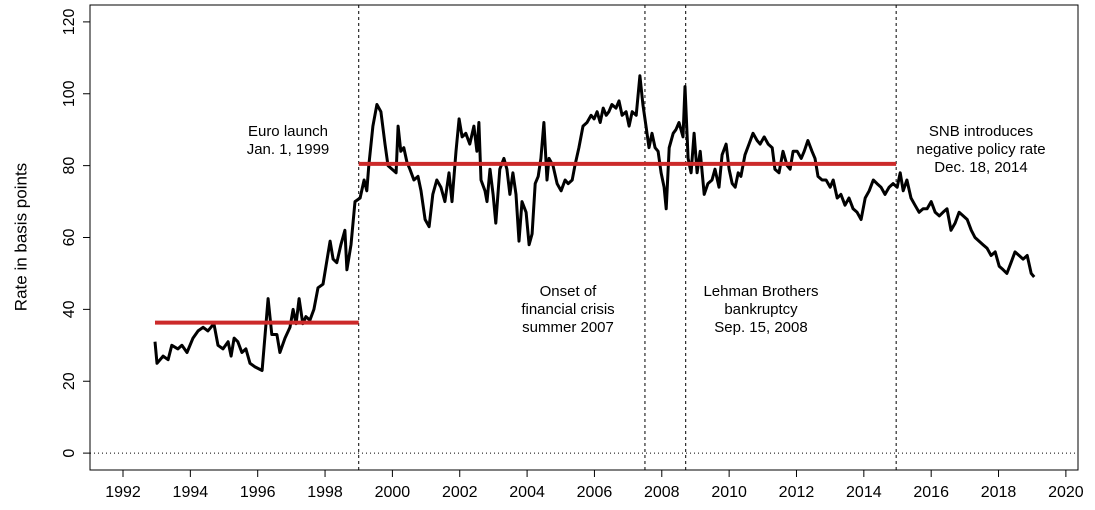  I want to click on y-tick-label: 80, so click(69, 166).